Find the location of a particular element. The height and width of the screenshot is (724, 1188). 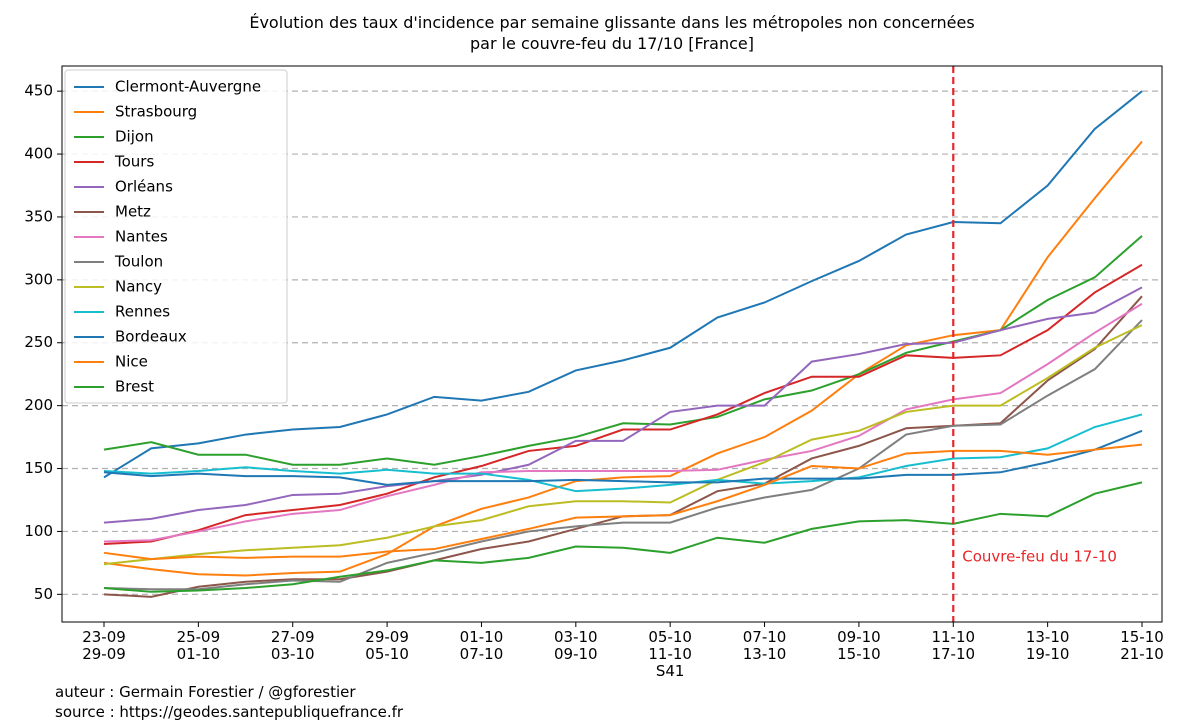

y-tick-label: 100 is located at coordinates (38, 531).